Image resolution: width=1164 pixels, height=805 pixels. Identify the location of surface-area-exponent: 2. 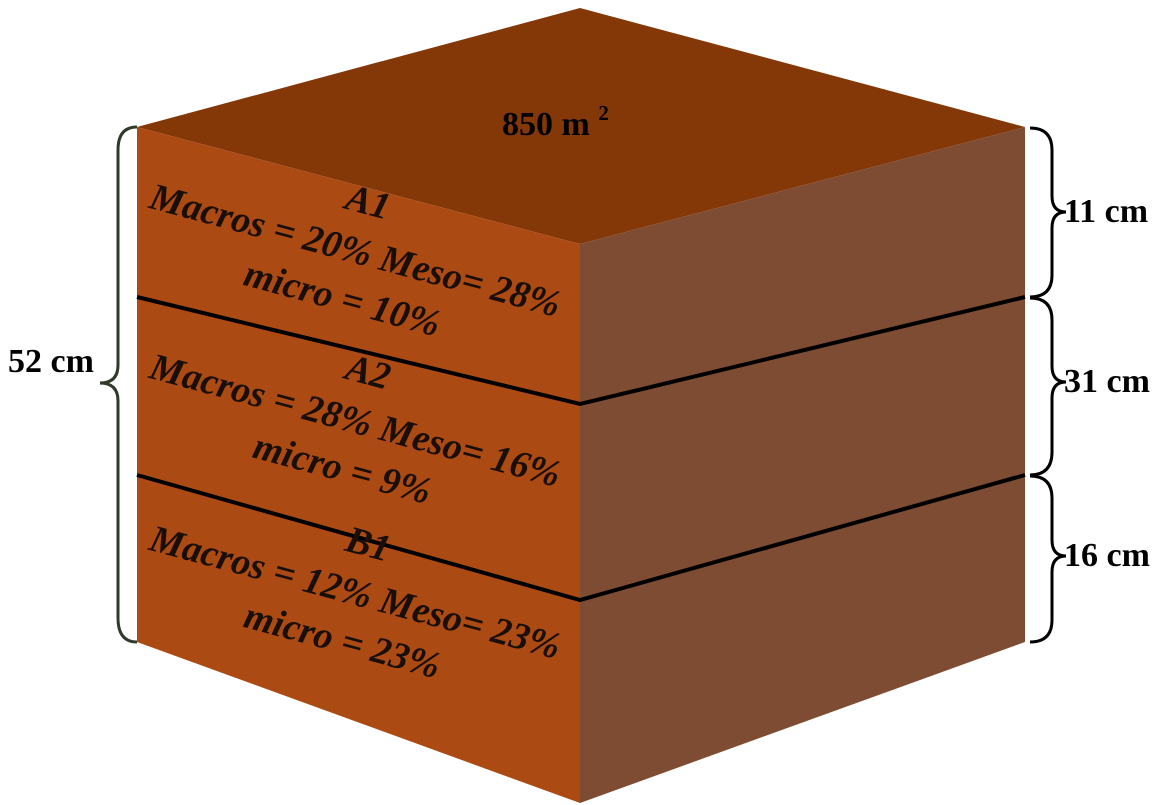
(603, 113).